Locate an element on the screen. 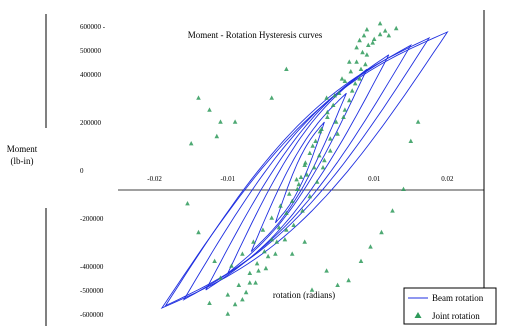 Image resolution: width=511 pixels, height=328 pixels. y-tick-label: 200000 is located at coordinates (91, 123).